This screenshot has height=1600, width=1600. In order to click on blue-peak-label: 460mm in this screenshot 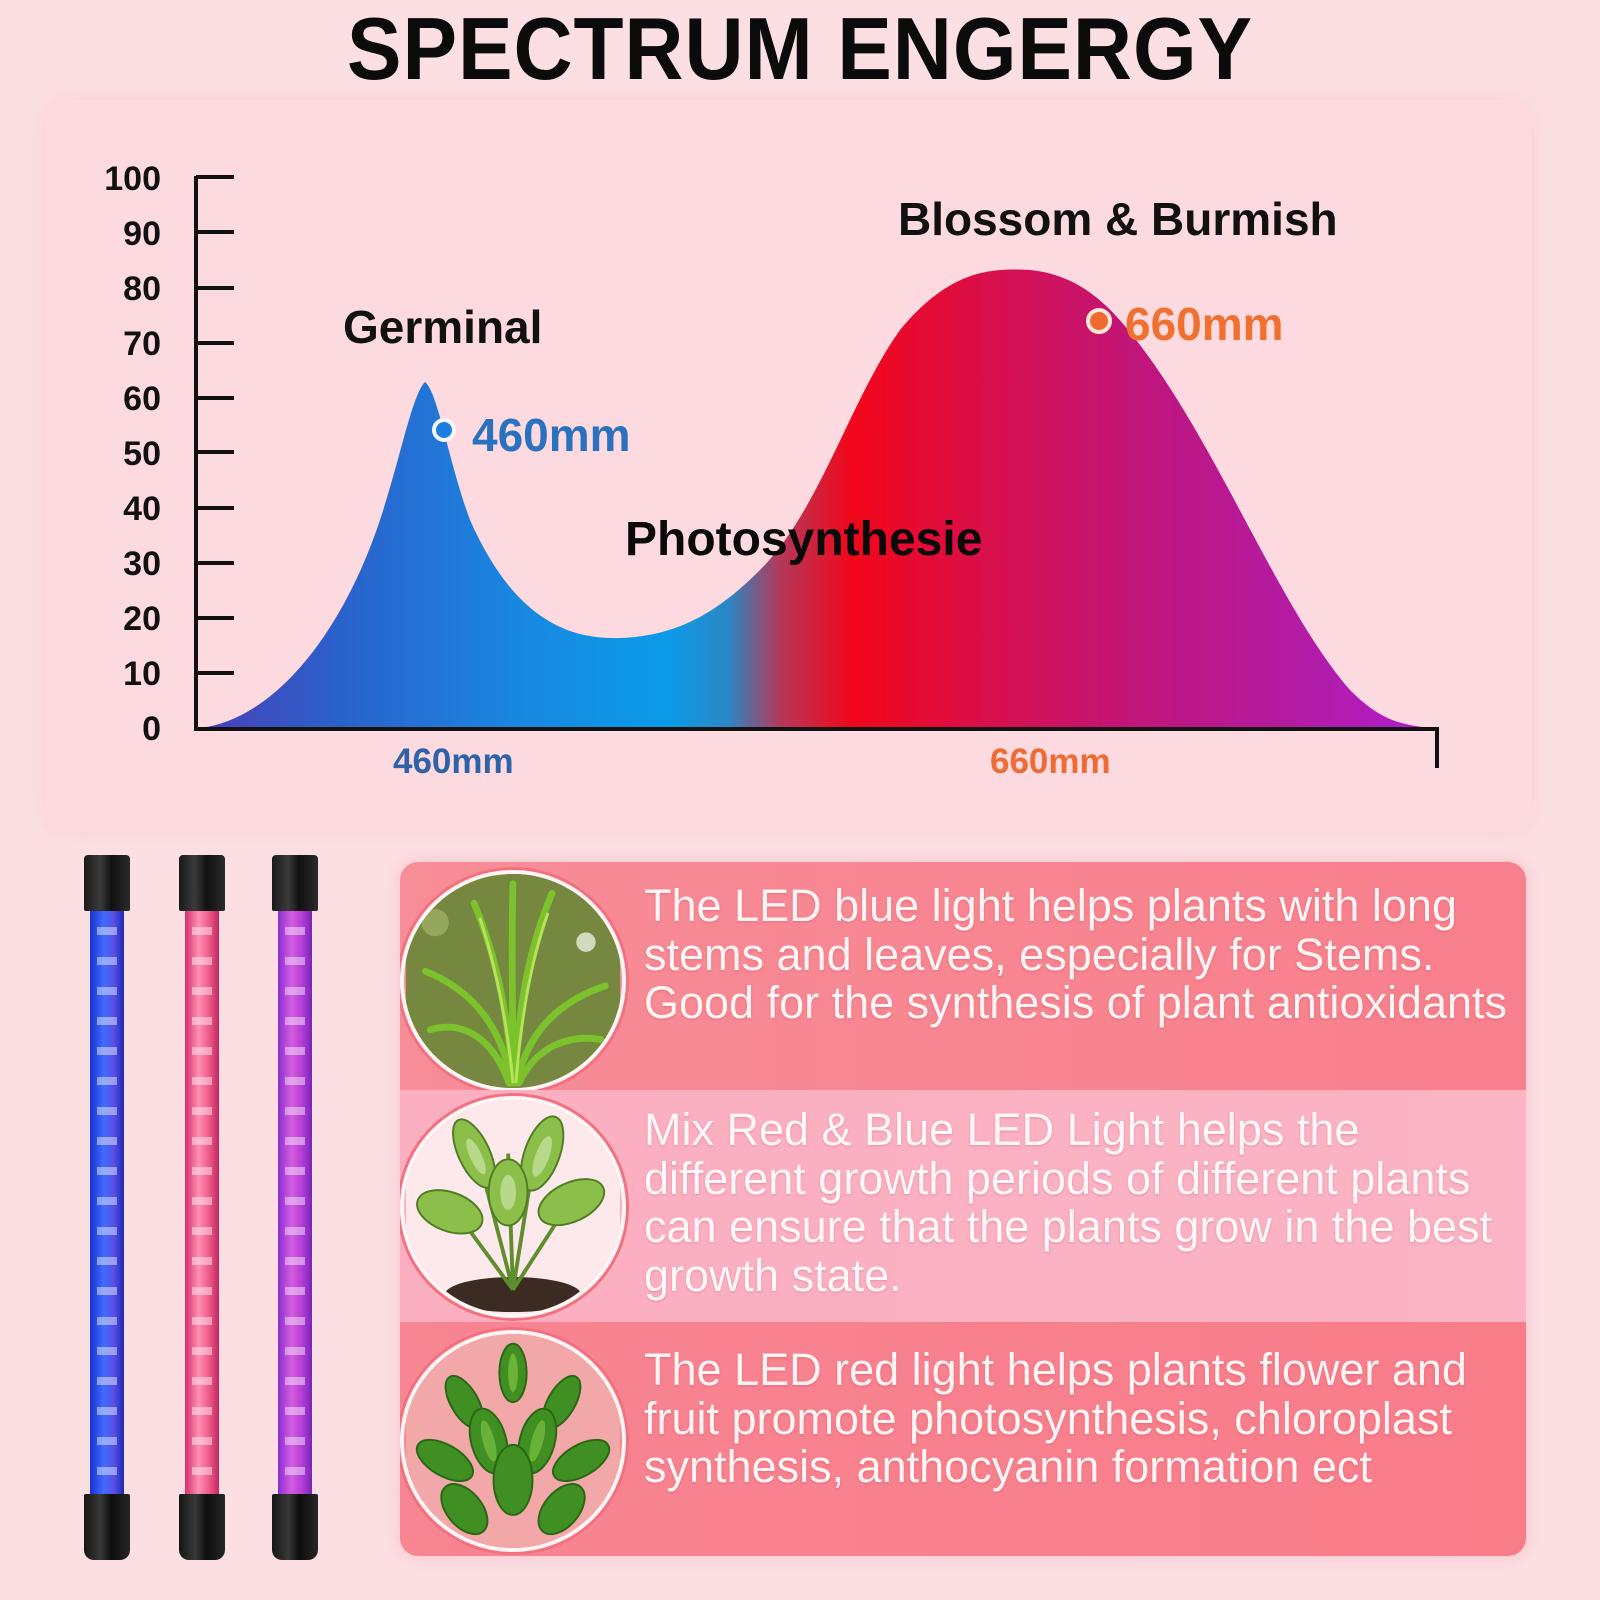, I will do `click(551, 435)`.